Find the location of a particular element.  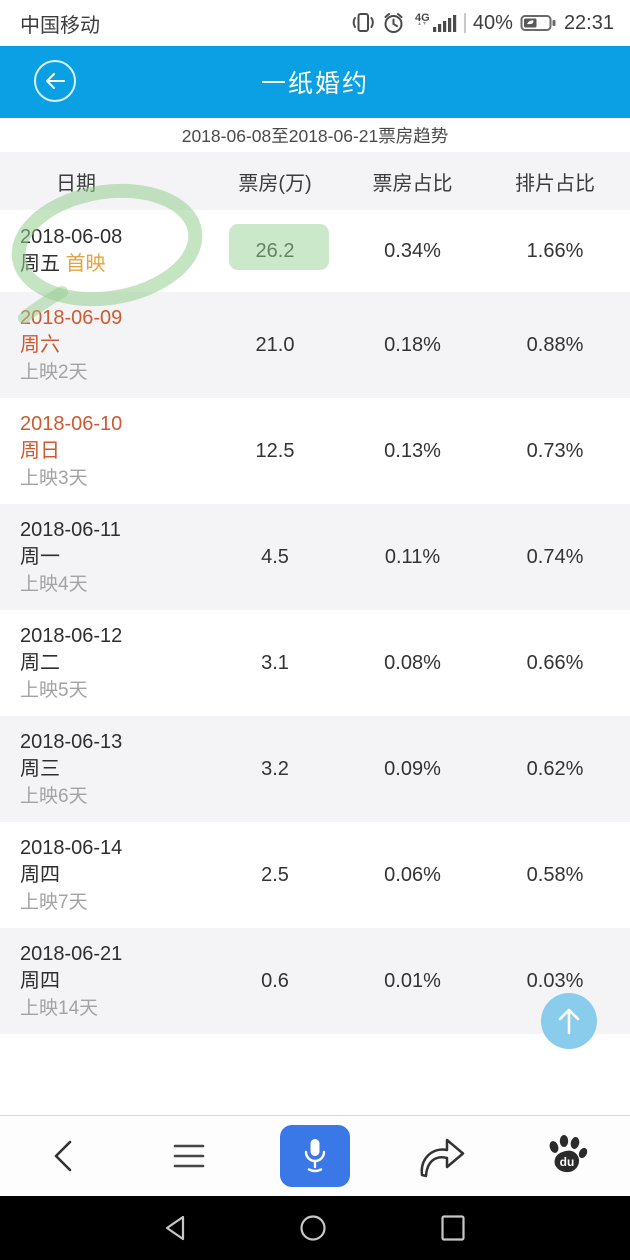

vibrate-icon is located at coordinates (362, 23).